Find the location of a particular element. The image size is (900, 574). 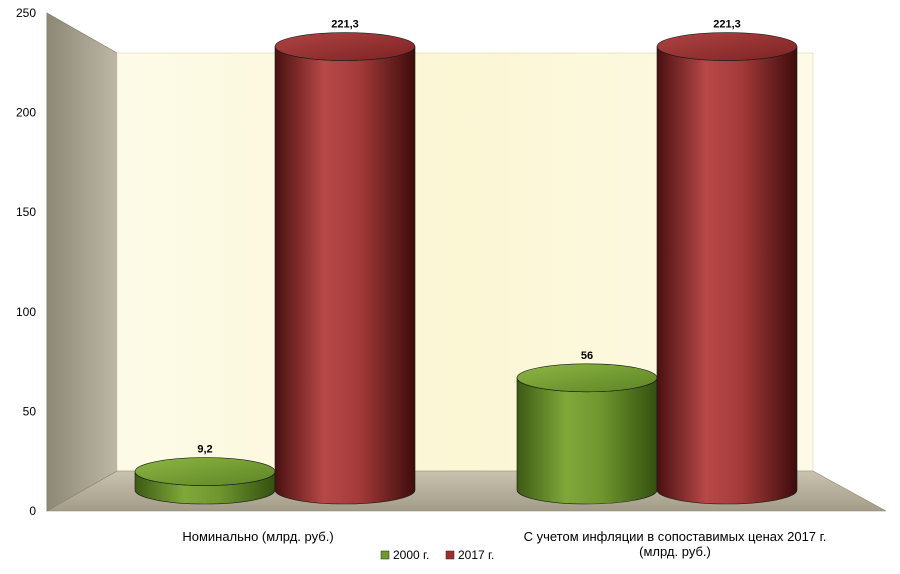

y-tick-label: 200 is located at coordinates (26, 113).